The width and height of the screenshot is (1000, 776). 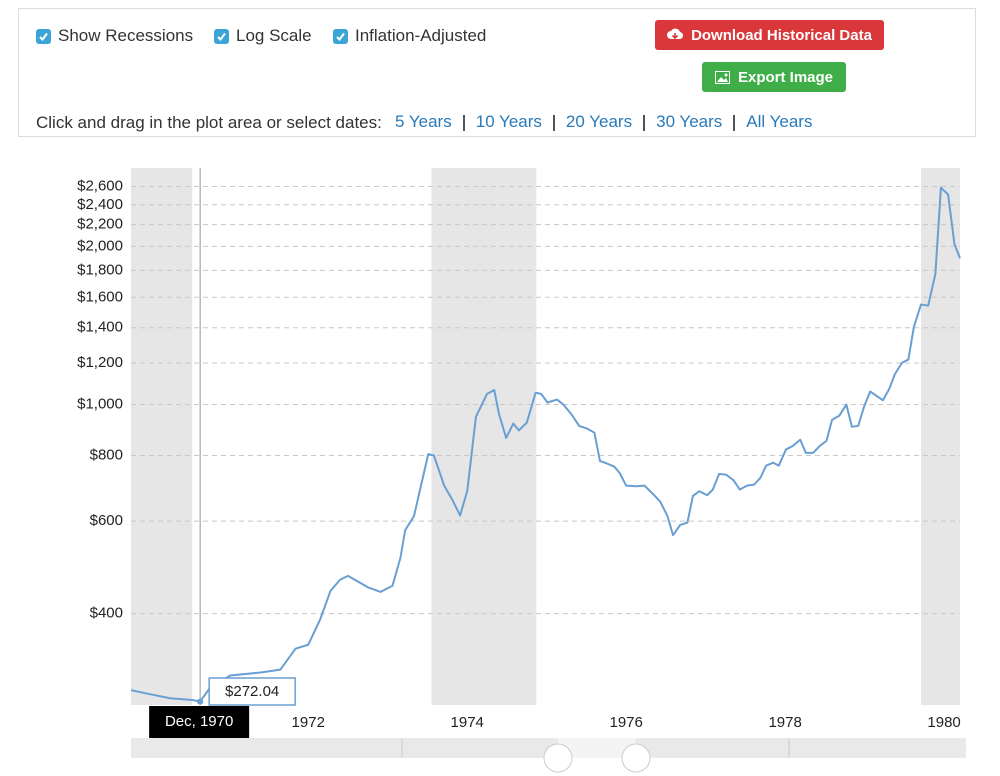 What do you see at coordinates (106, 454) in the screenshot?
I see `y-tick-label: $800` at bounding box center [106, 454].